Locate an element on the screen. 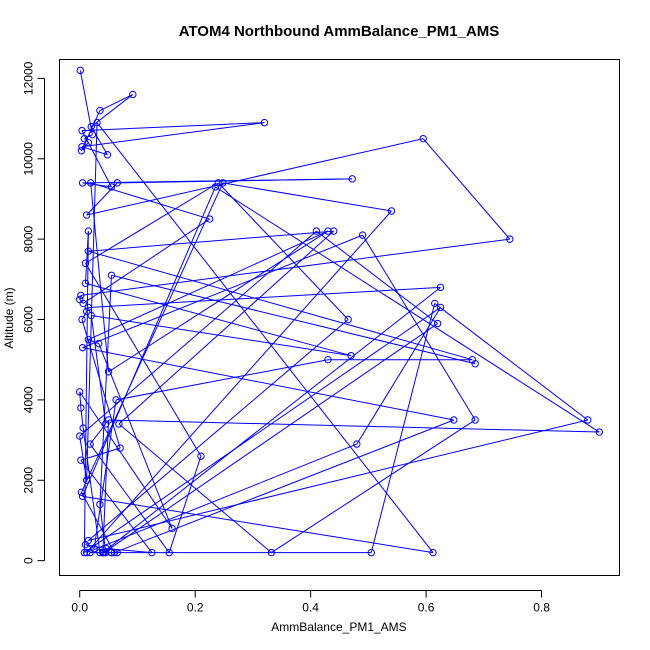 This screenshot has height=650, width=650. y-tick-label: 12000 is located at coordinates (29, 78).